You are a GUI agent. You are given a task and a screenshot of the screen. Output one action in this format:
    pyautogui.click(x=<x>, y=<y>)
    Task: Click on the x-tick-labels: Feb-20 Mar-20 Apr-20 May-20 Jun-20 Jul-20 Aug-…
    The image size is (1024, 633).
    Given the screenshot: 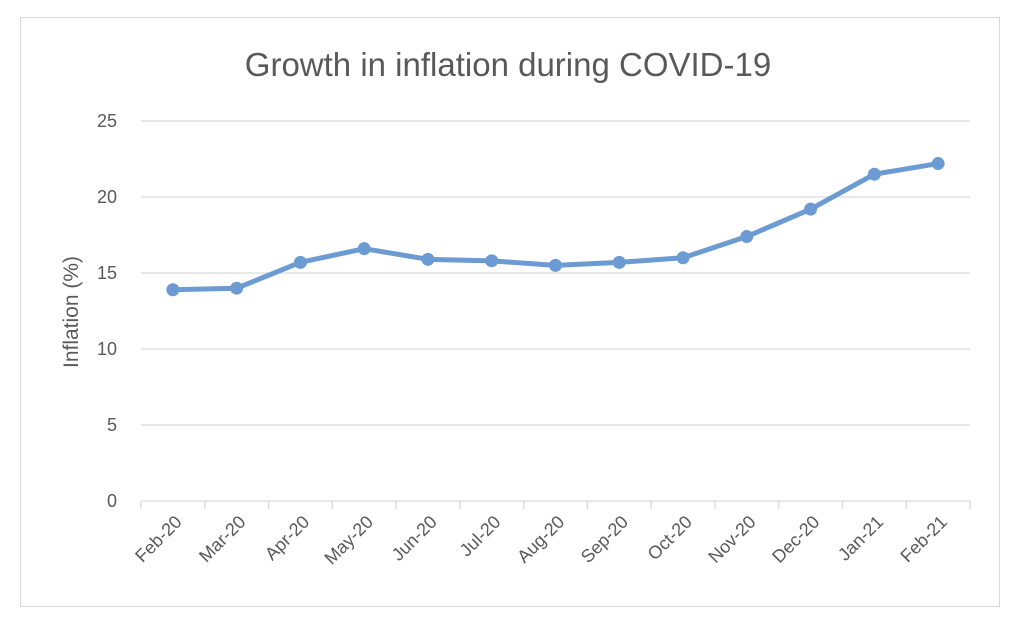 What is the action you would take?
    pyautogui.click(x=541, y=540)
    